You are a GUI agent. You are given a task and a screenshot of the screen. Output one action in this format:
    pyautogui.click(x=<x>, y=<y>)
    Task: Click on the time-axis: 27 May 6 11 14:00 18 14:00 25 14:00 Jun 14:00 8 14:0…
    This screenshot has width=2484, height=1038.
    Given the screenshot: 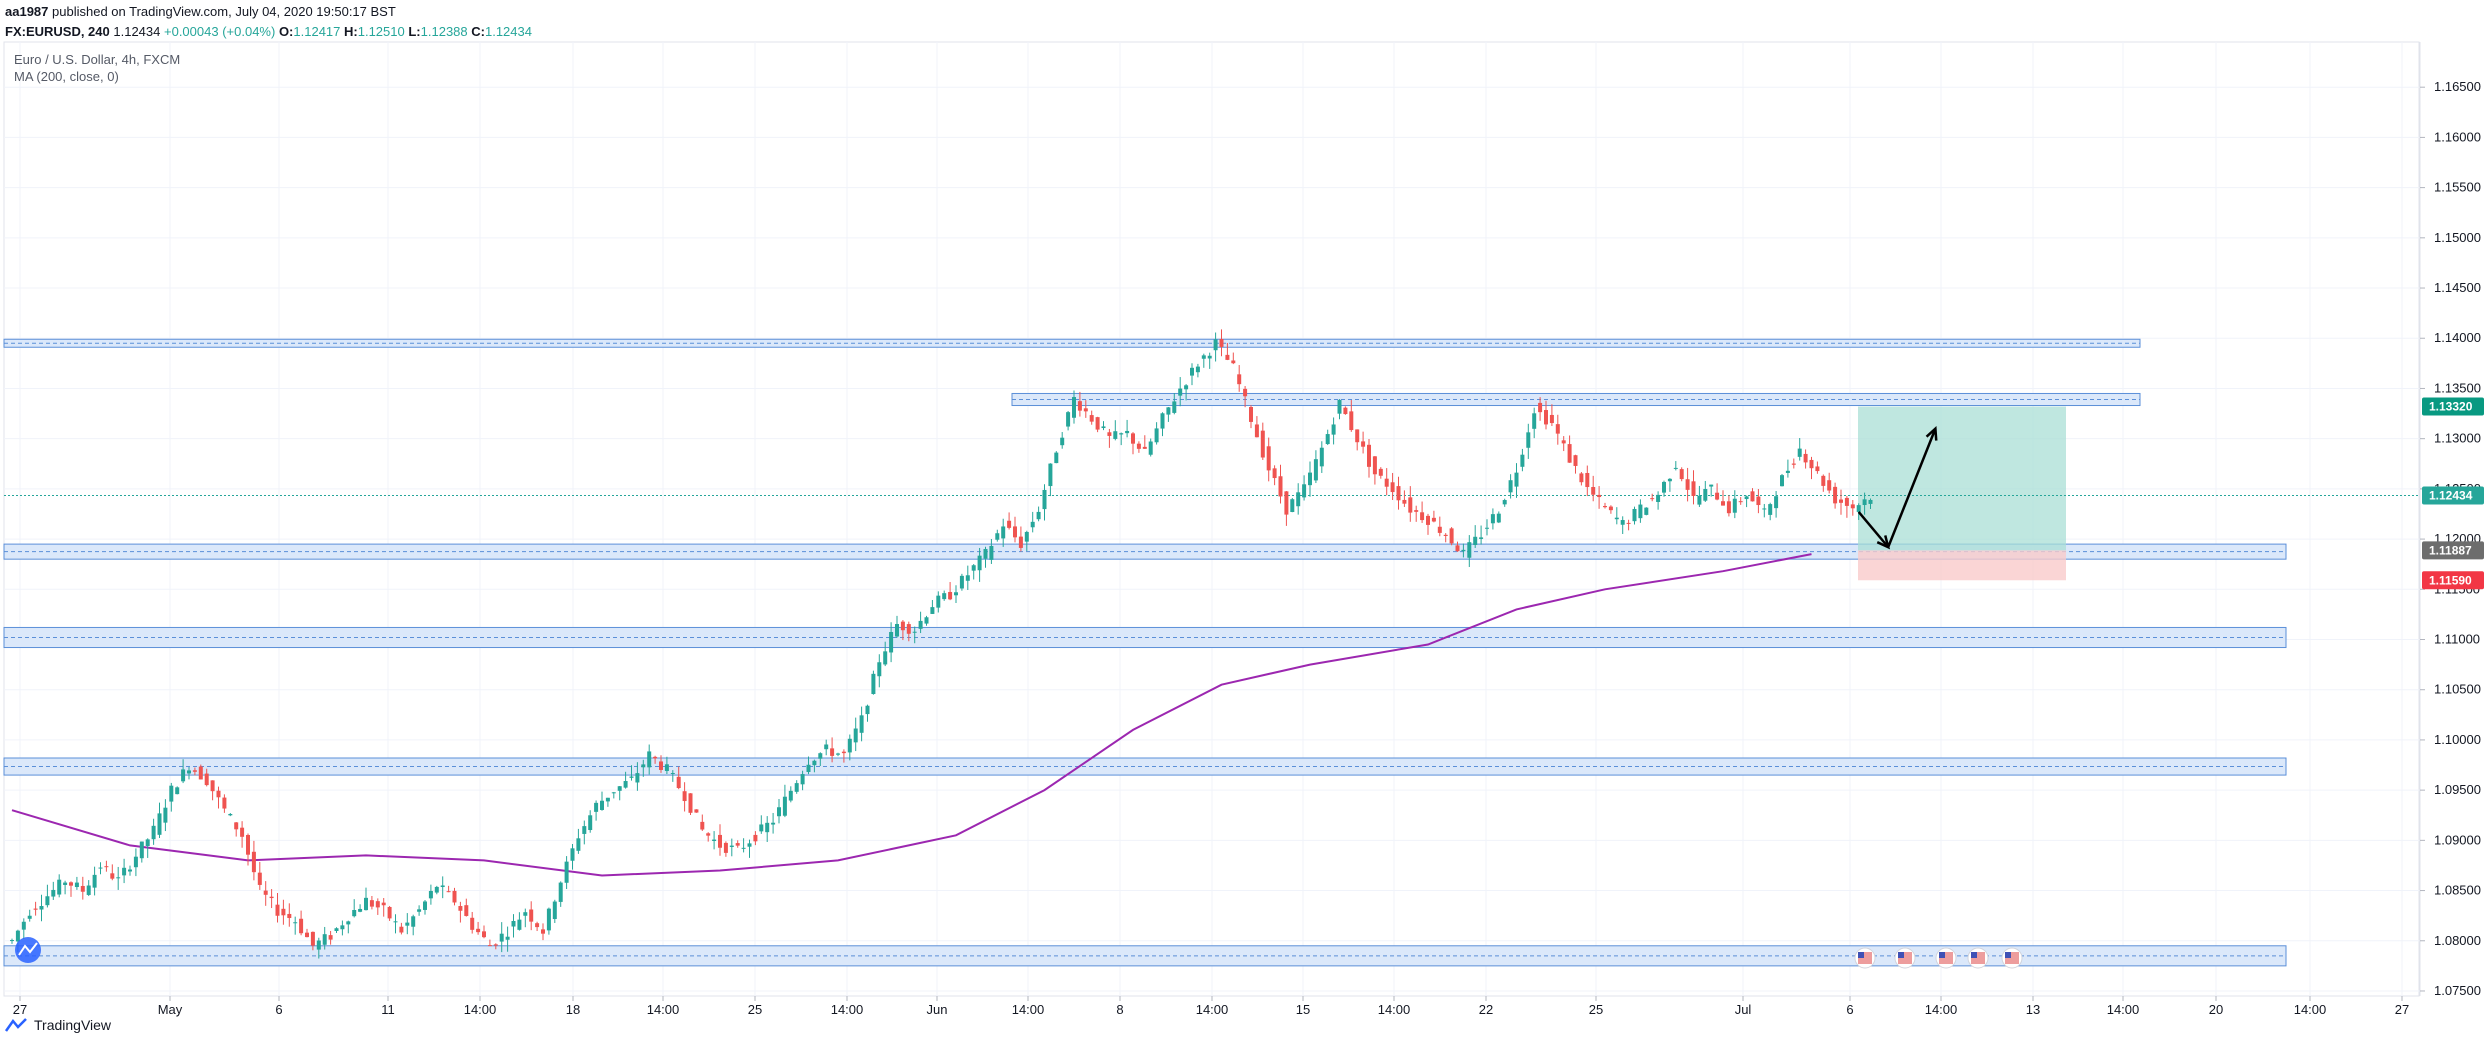 What is the action you would take?
    pyautogui.click(x=1211, y=1006)
    